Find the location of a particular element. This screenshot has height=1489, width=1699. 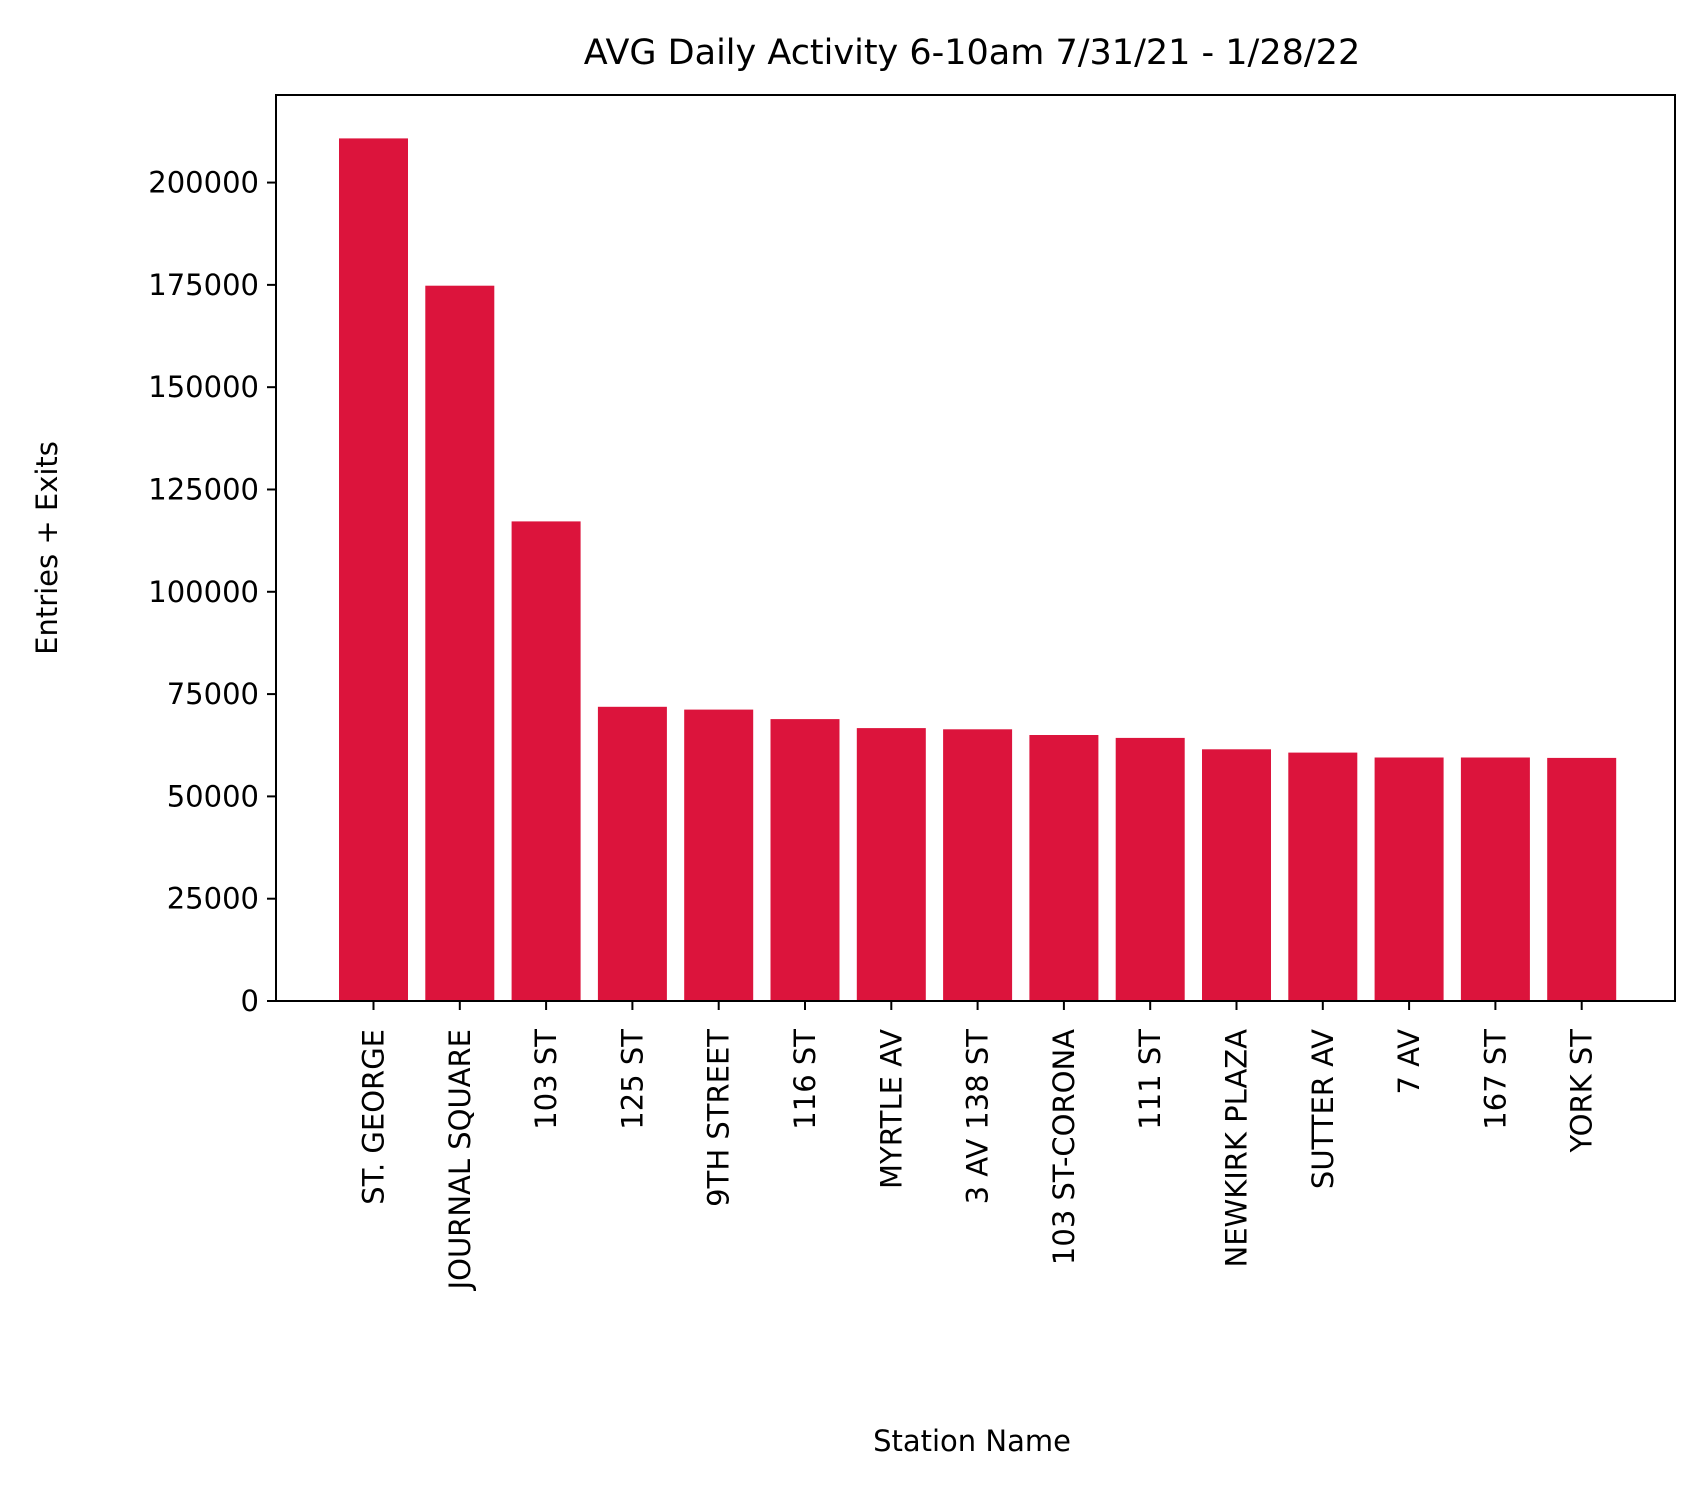

x-tick-label: 3 AV 138 ST is located at coordinates (978, 1117).